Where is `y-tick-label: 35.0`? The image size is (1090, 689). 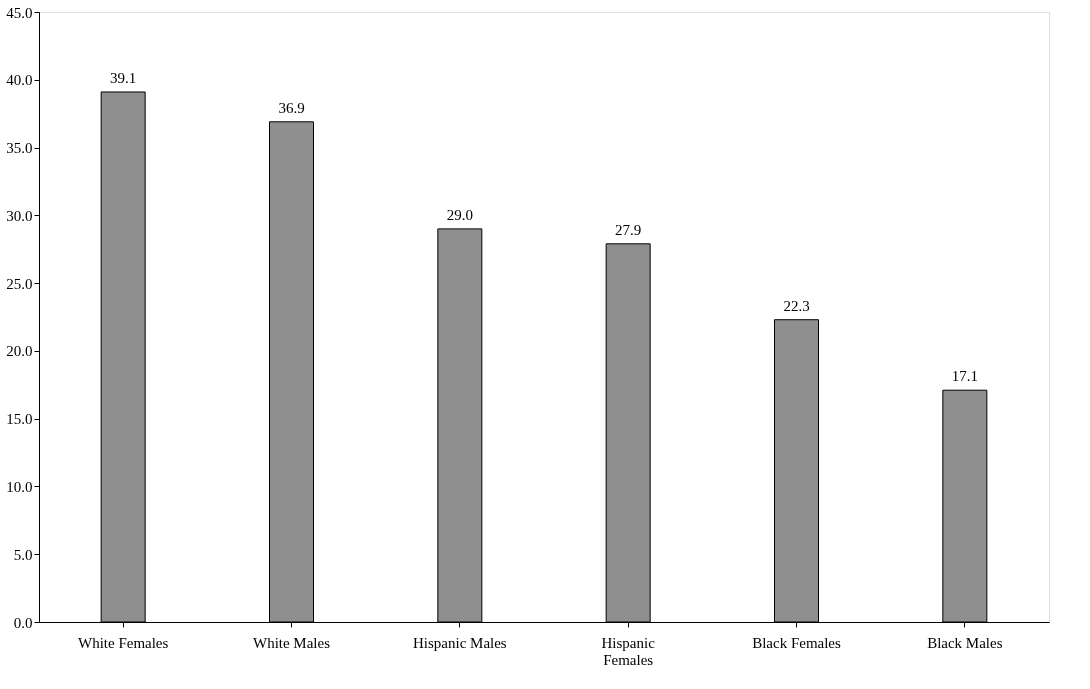
y-tick-label: 35.0 is located at coordinates (19, 148).